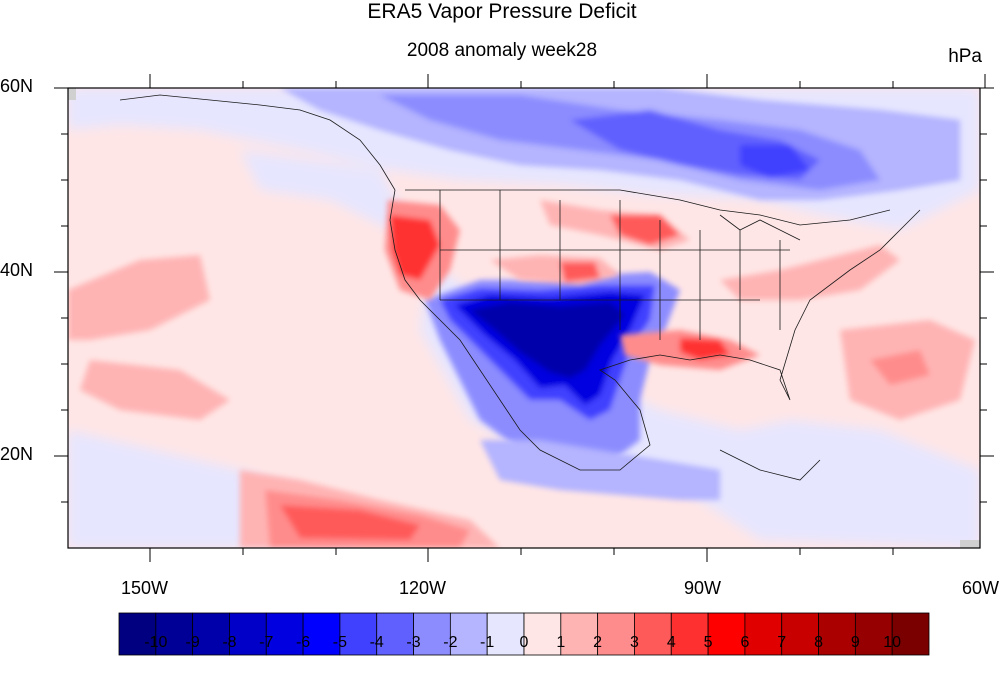 The image size is (1004, 681). I want to click on colorbar-tick-label: -10, so click(156, 642).